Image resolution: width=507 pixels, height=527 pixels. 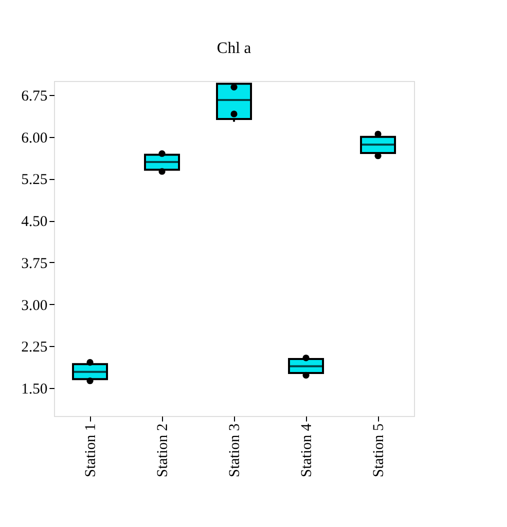 I want to click on chart-title: Chl a, so click(x=234, y=48).